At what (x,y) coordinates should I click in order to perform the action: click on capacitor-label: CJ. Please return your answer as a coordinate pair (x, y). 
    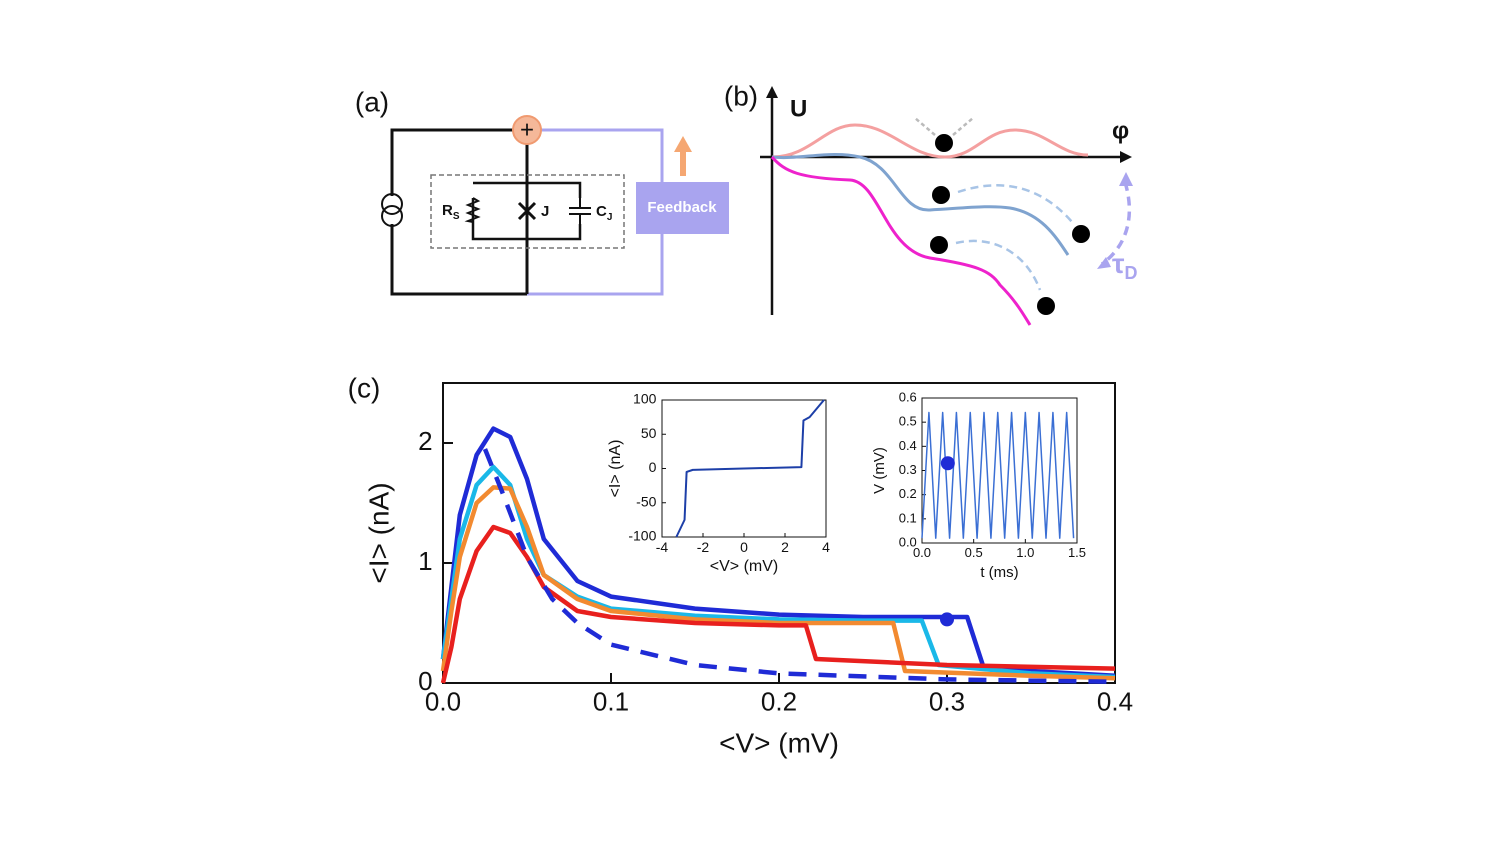
    Looking at the image, I should click on (604, 213).